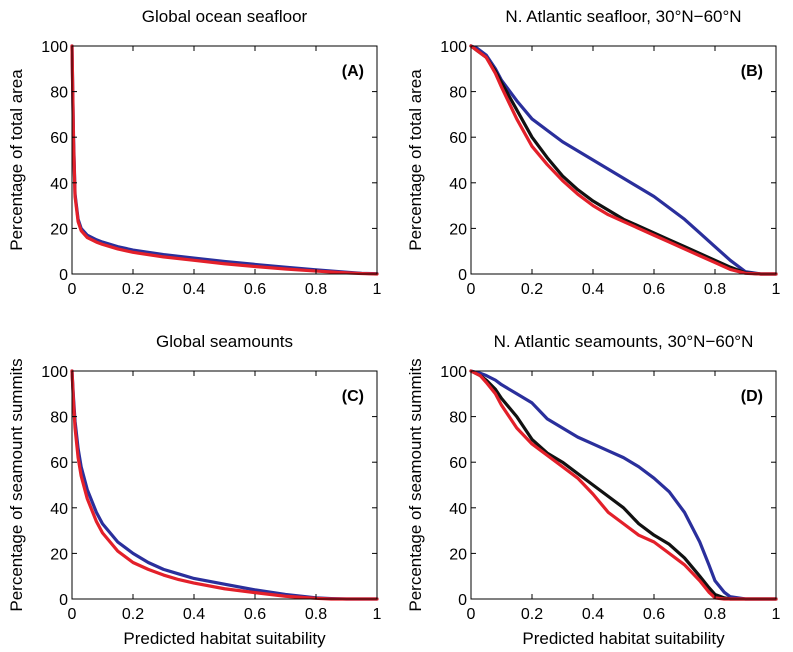 The image size is (793, 652). Describe the element at coordinates (752, 396) in the screenshot. I see `panel-tag: (D)` at that location.